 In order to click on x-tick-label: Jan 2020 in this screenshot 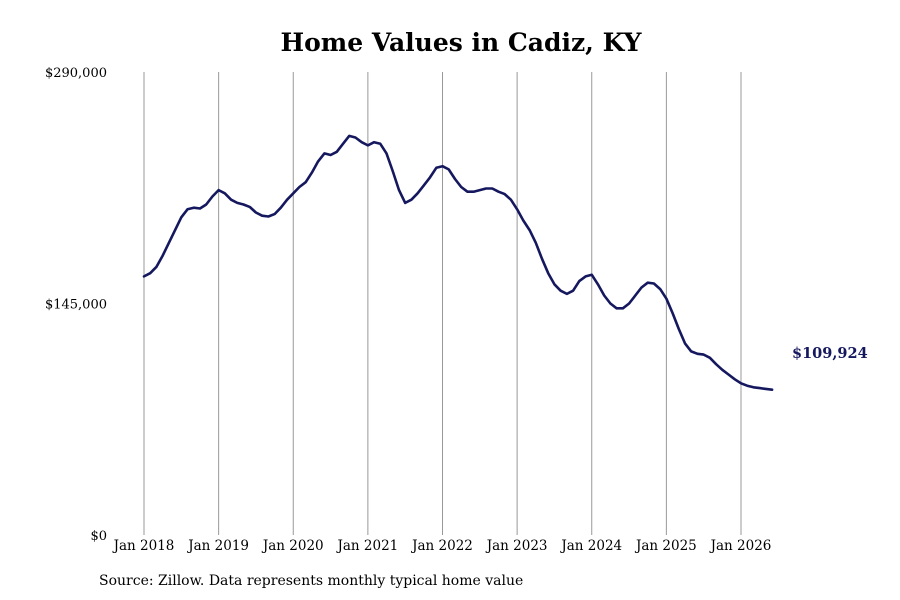, I will do `click(292, 546)`.